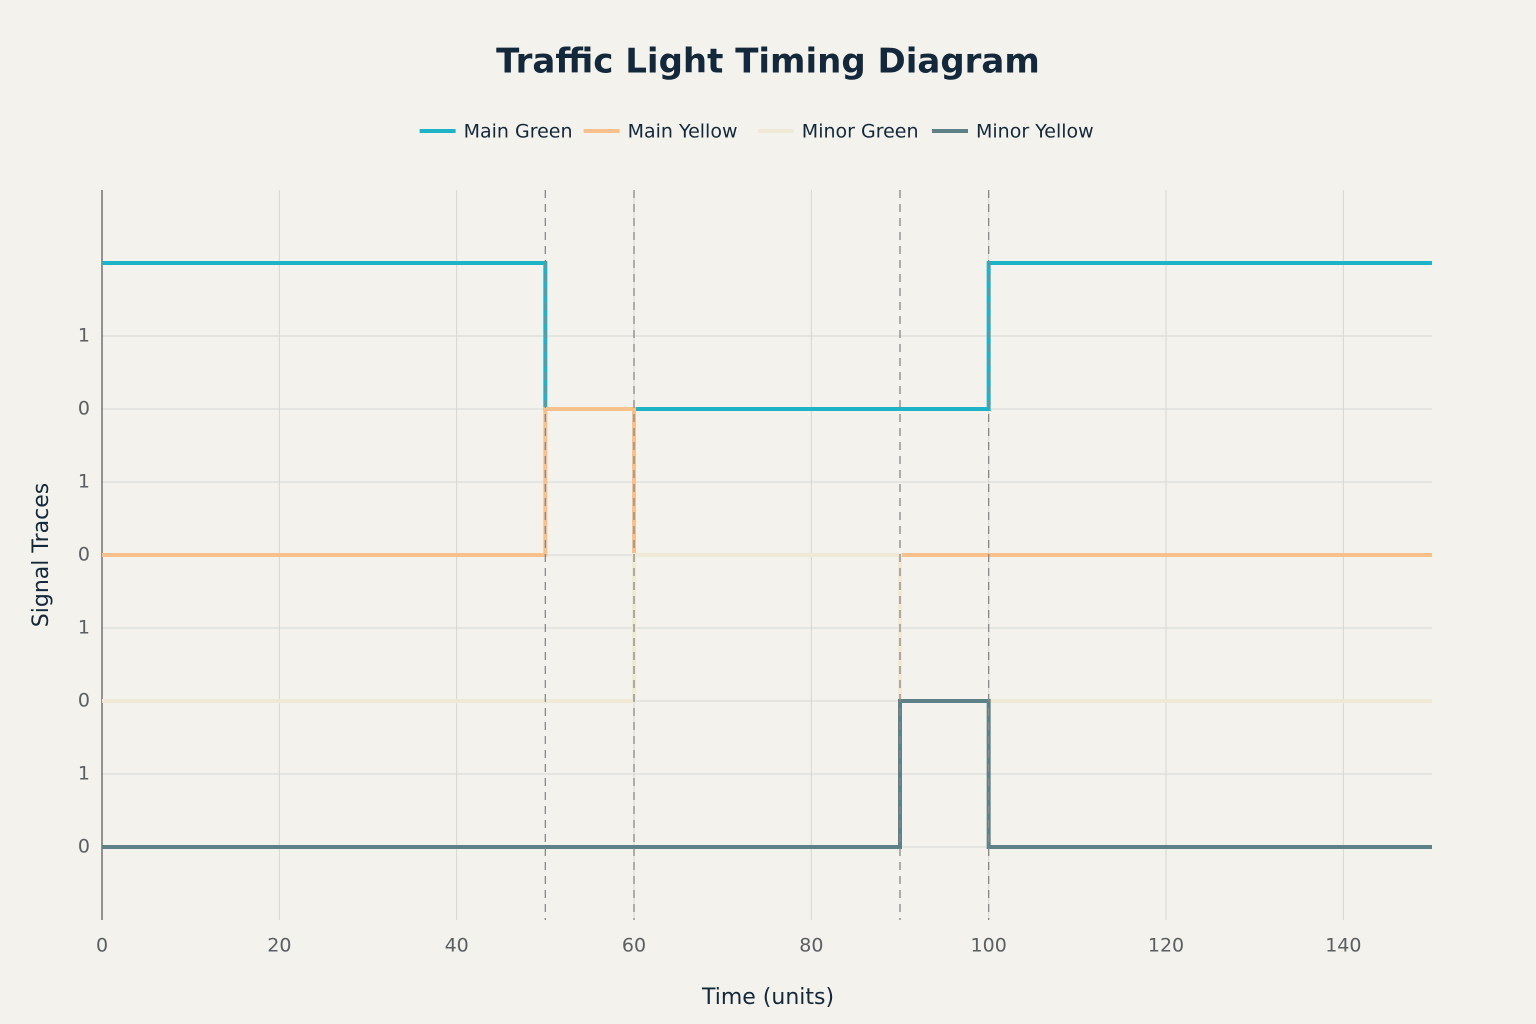  Describe the element at coordinates (811, 946) in the screenshot. I see `x-tick-label: 80` at that location.